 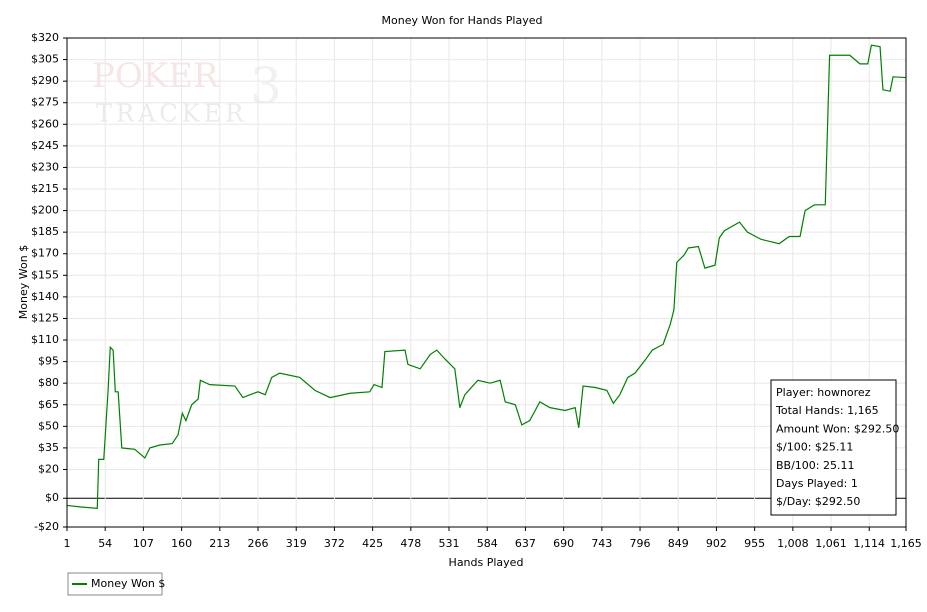 What do you see at coordinates (45, 296) in the screenshot?
I see `y-tick-label: $140` at bounding box center [45, 296].